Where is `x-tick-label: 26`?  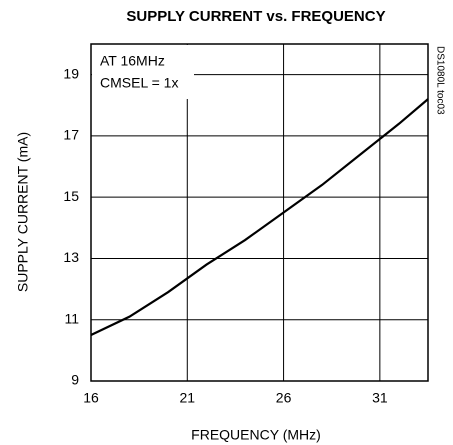
x-tick-label: 26 is located at coordinates (284, 398).